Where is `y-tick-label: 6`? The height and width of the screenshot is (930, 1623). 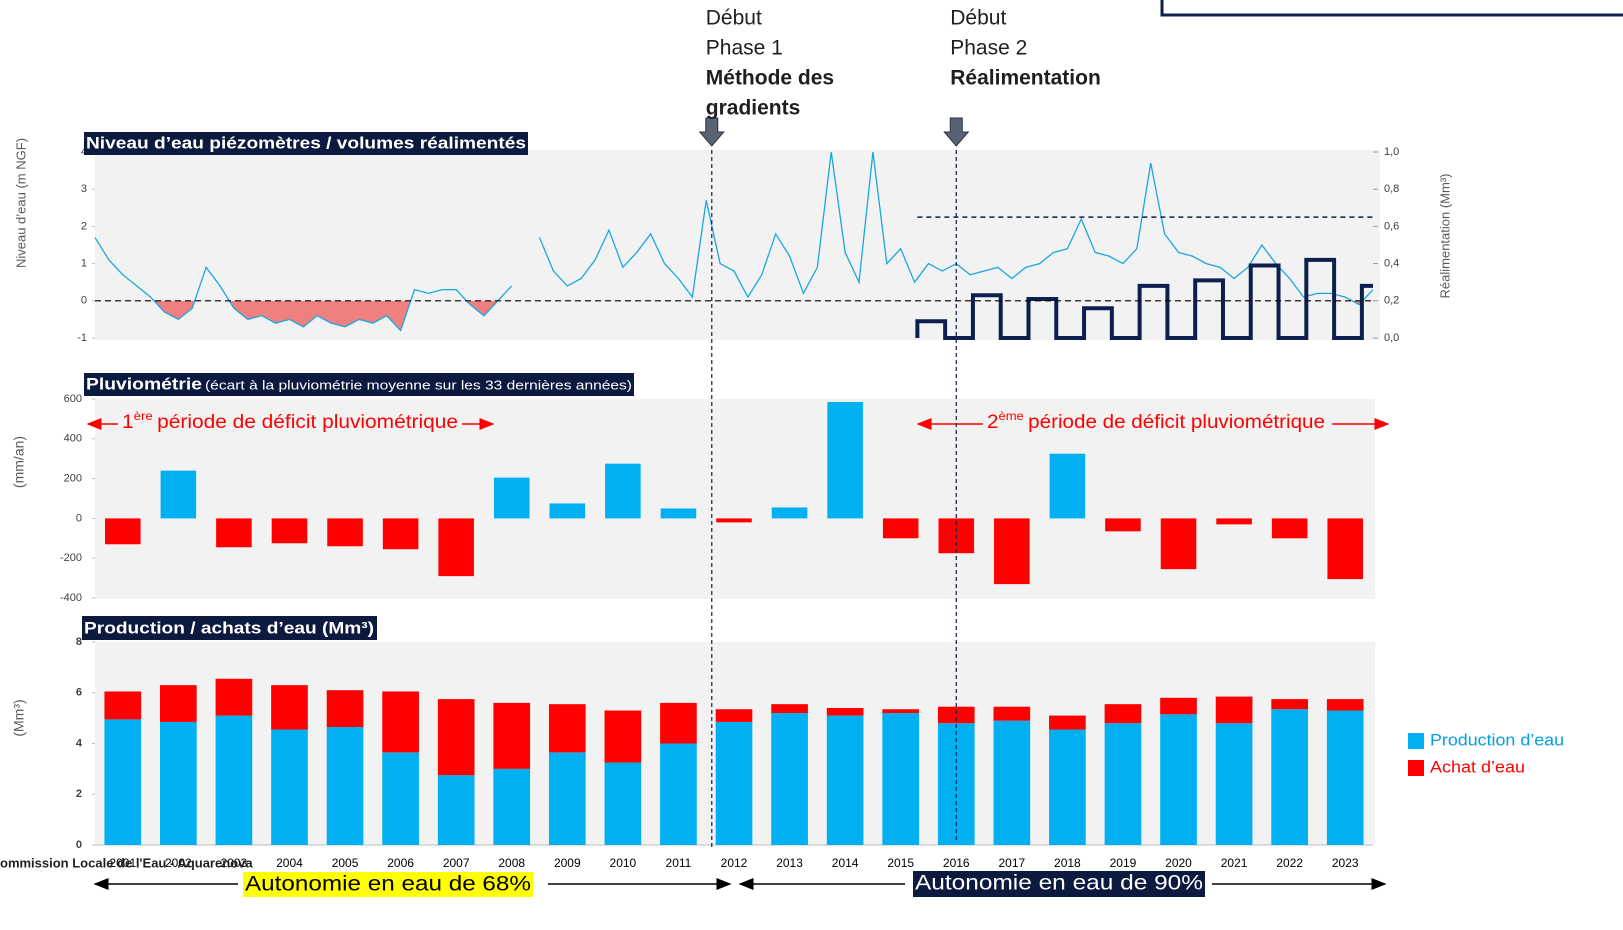 y-tick-label: 6 is located at coordinates (79, 693).